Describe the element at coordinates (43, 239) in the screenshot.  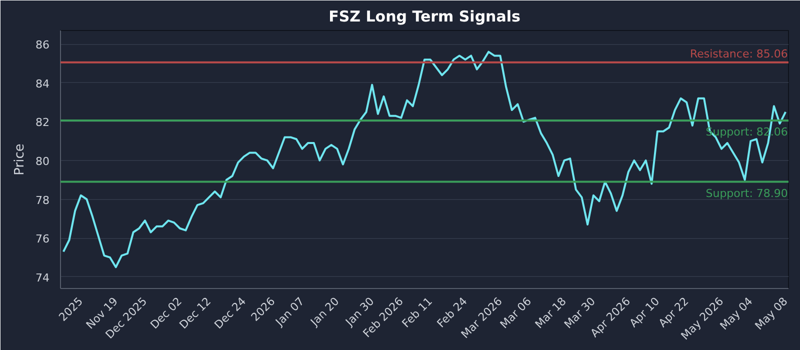
I see `y-tick-label: 76` at that location.